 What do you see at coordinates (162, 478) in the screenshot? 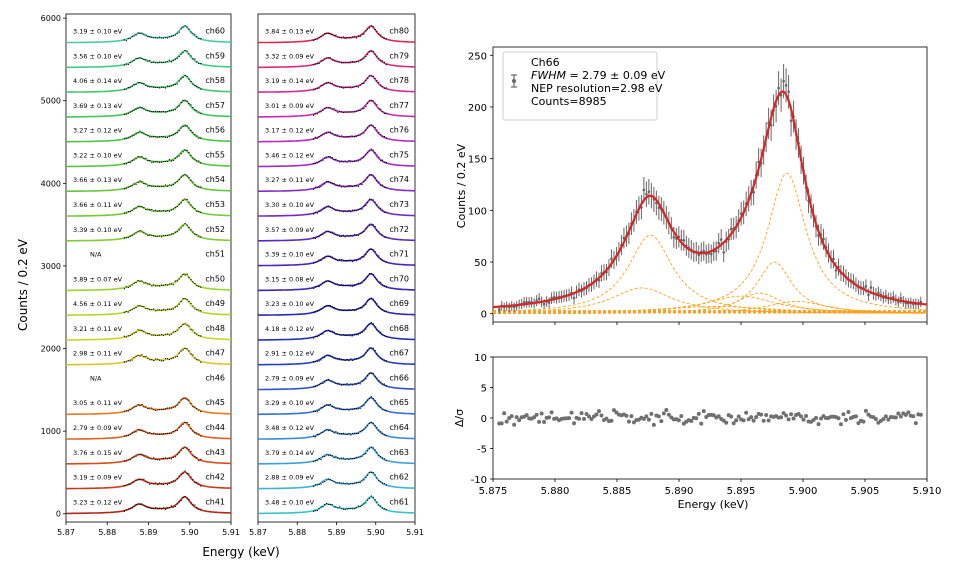
I see `channel-data-ch42` at bounding box center [162, 478].